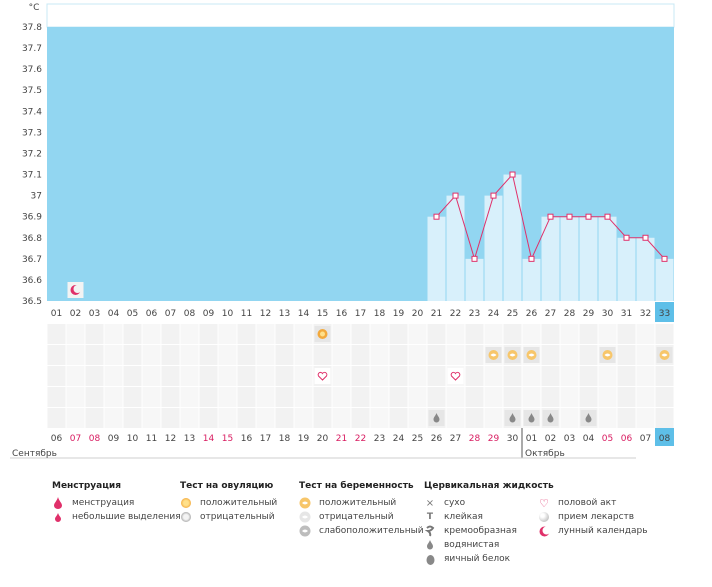 This screenshot has height=587, width=712. I want to click on date-label: 17, so click(265, 439).